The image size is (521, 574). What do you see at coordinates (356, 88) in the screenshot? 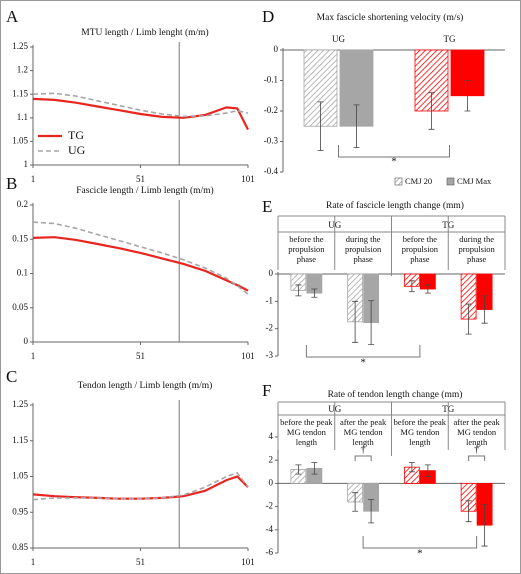
I see `bar` at bounding box center [356, 88].